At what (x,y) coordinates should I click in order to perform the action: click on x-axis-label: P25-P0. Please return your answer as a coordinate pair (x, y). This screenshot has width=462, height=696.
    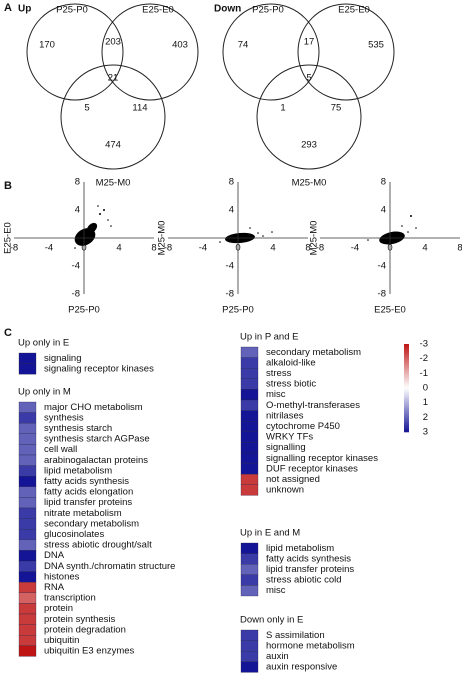
    Looking at the image, I should click on (84, 310).